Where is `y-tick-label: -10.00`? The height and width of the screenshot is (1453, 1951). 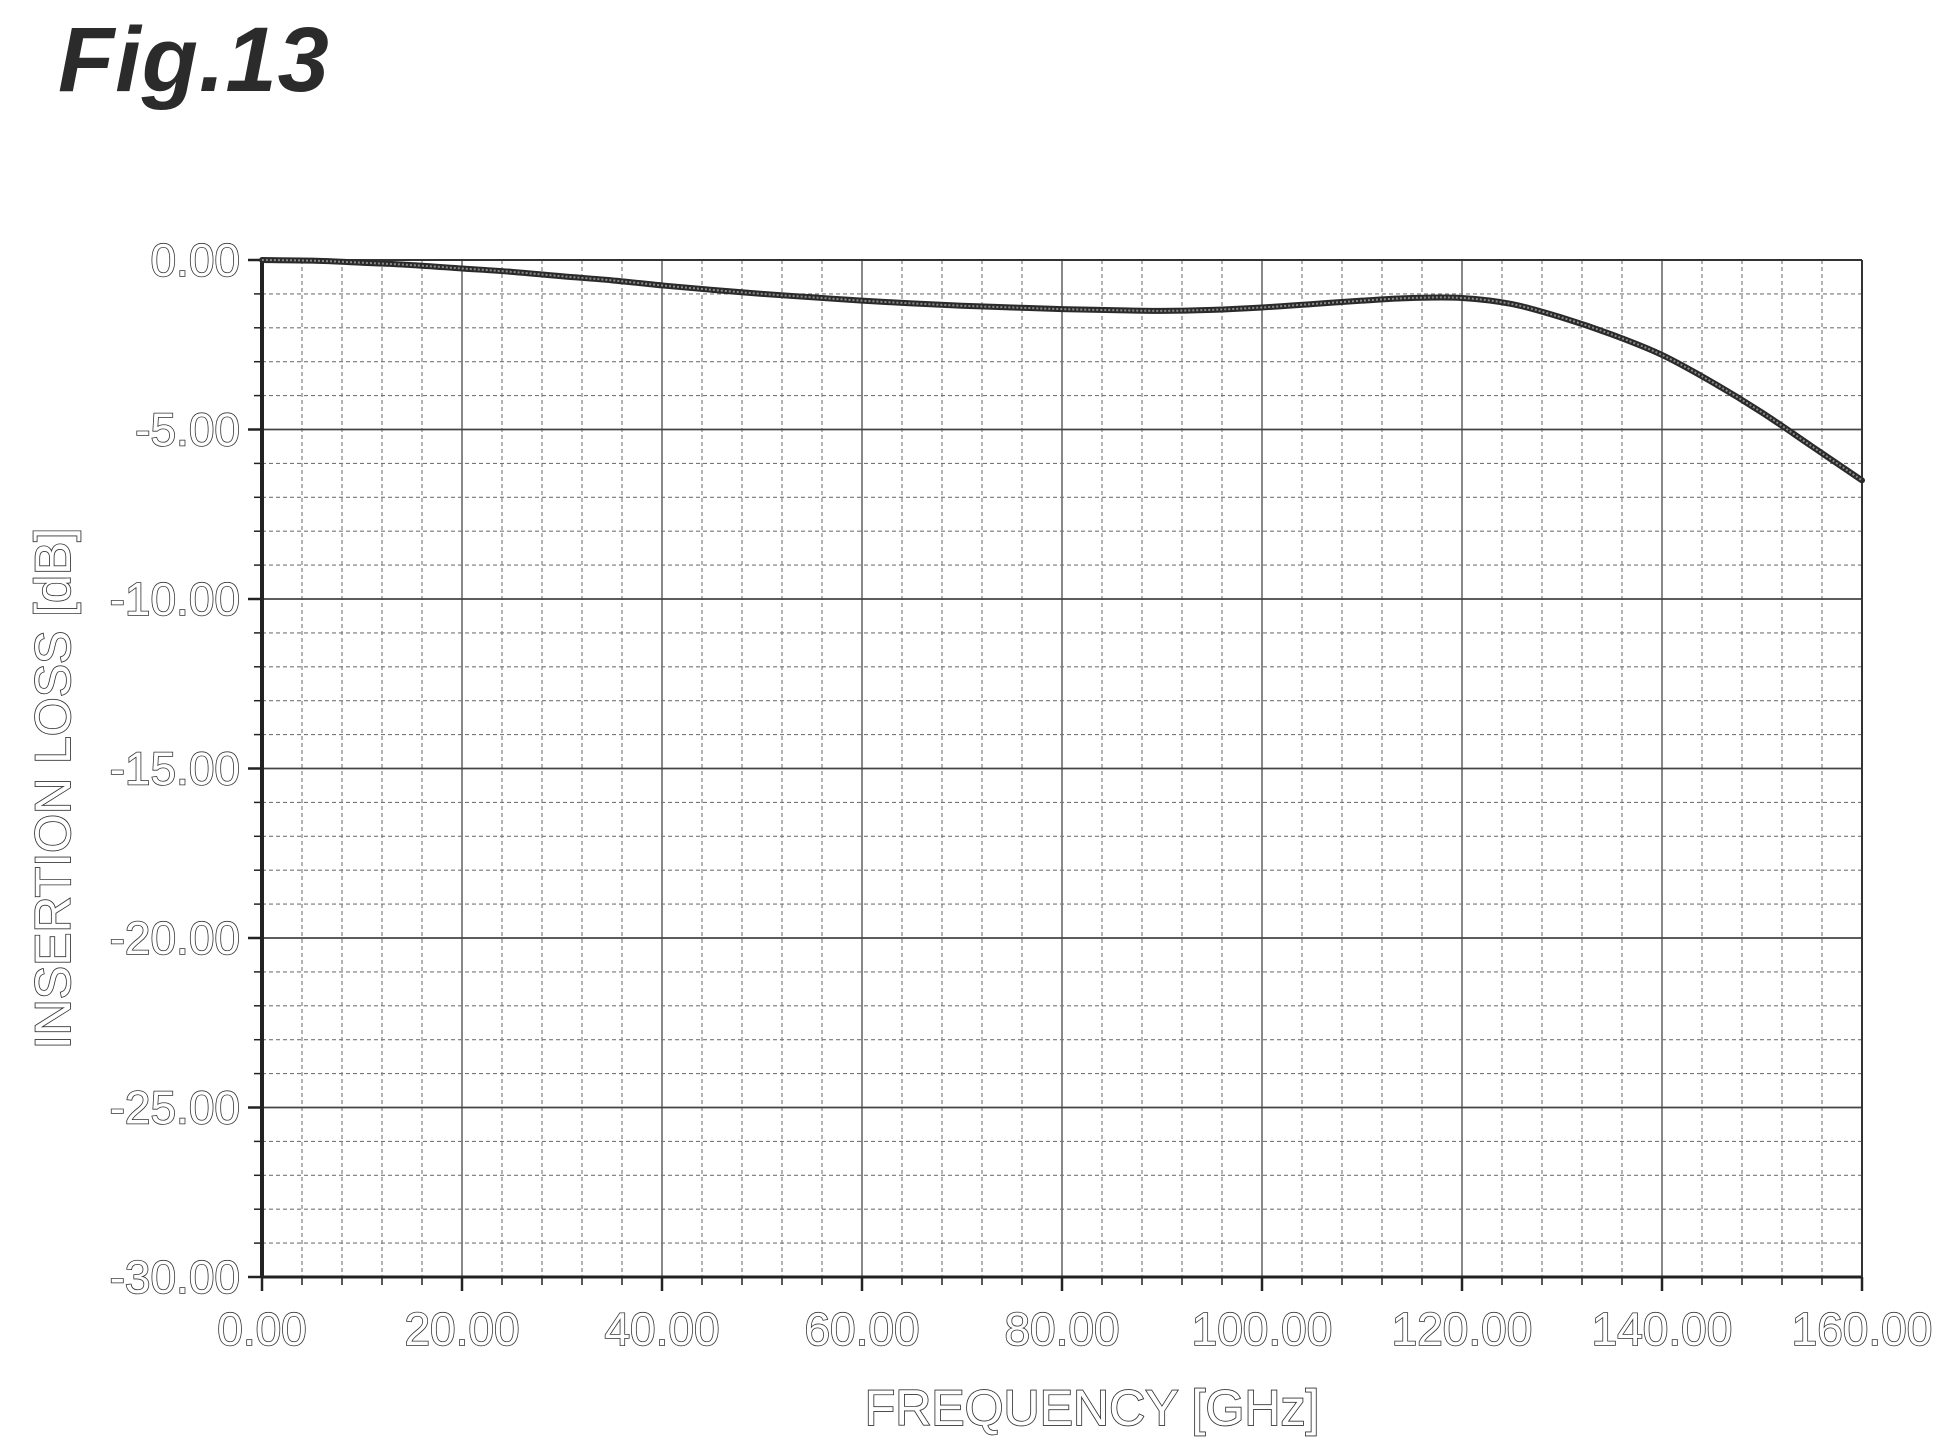
y-tick-label: -10.00 is located at coordinates (175, 599).